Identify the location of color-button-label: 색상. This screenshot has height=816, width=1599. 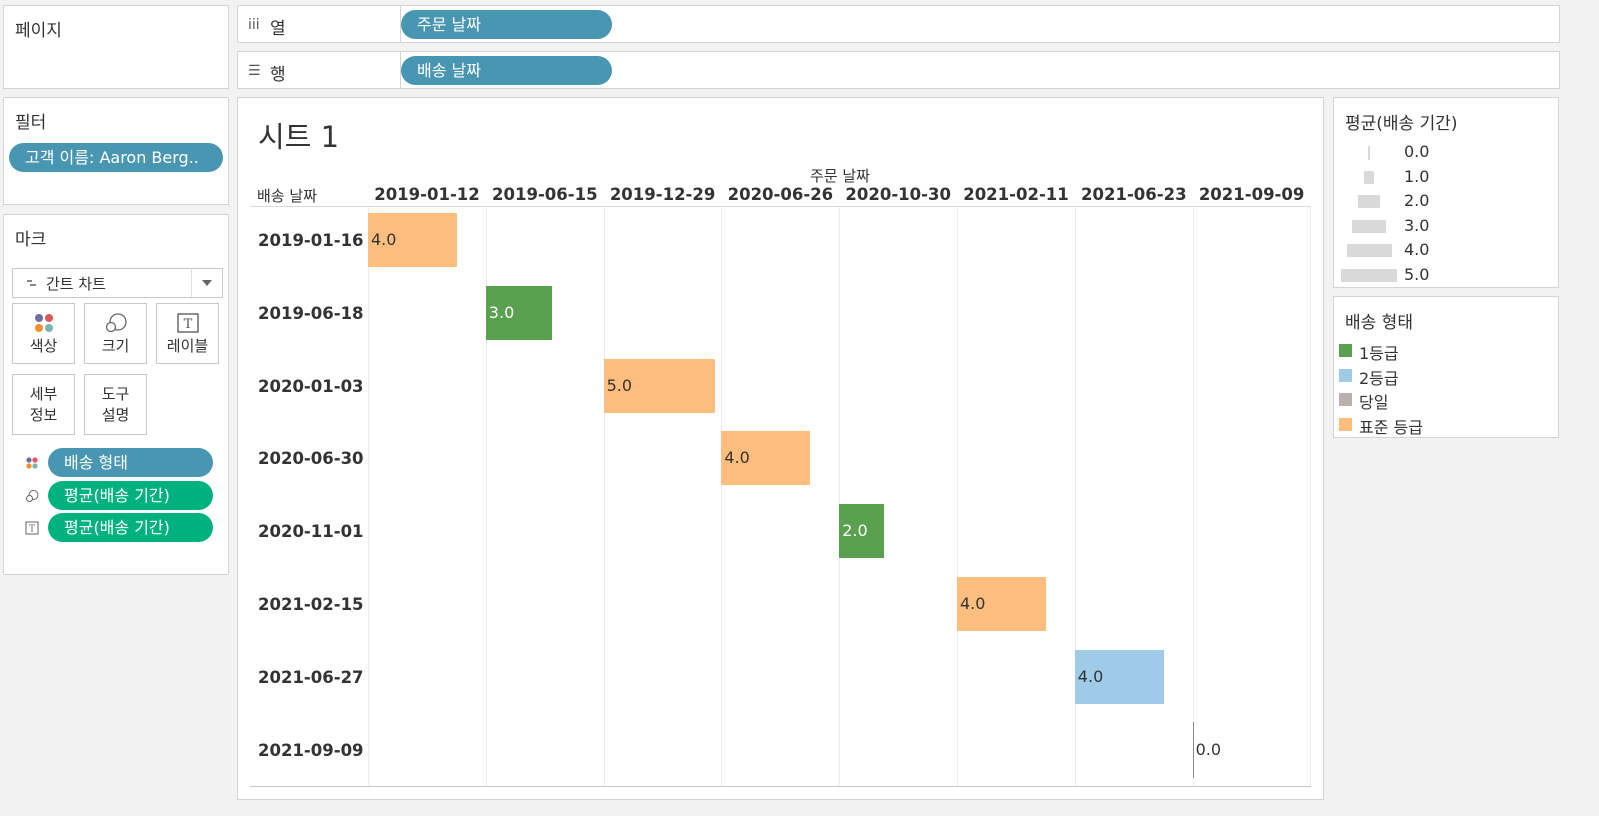
(43, 346).